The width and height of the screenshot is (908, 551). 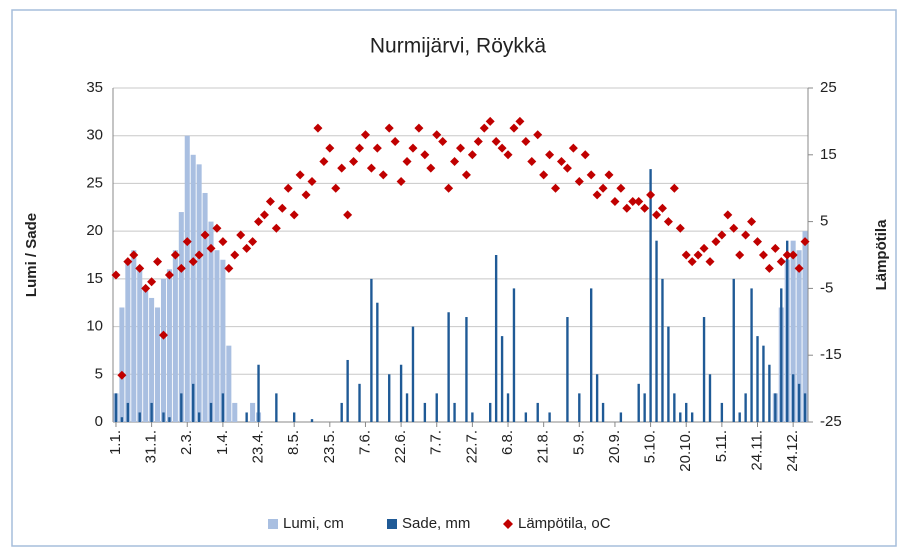 I want to click on y-tick-label: 0, so click(x=99, y=421).